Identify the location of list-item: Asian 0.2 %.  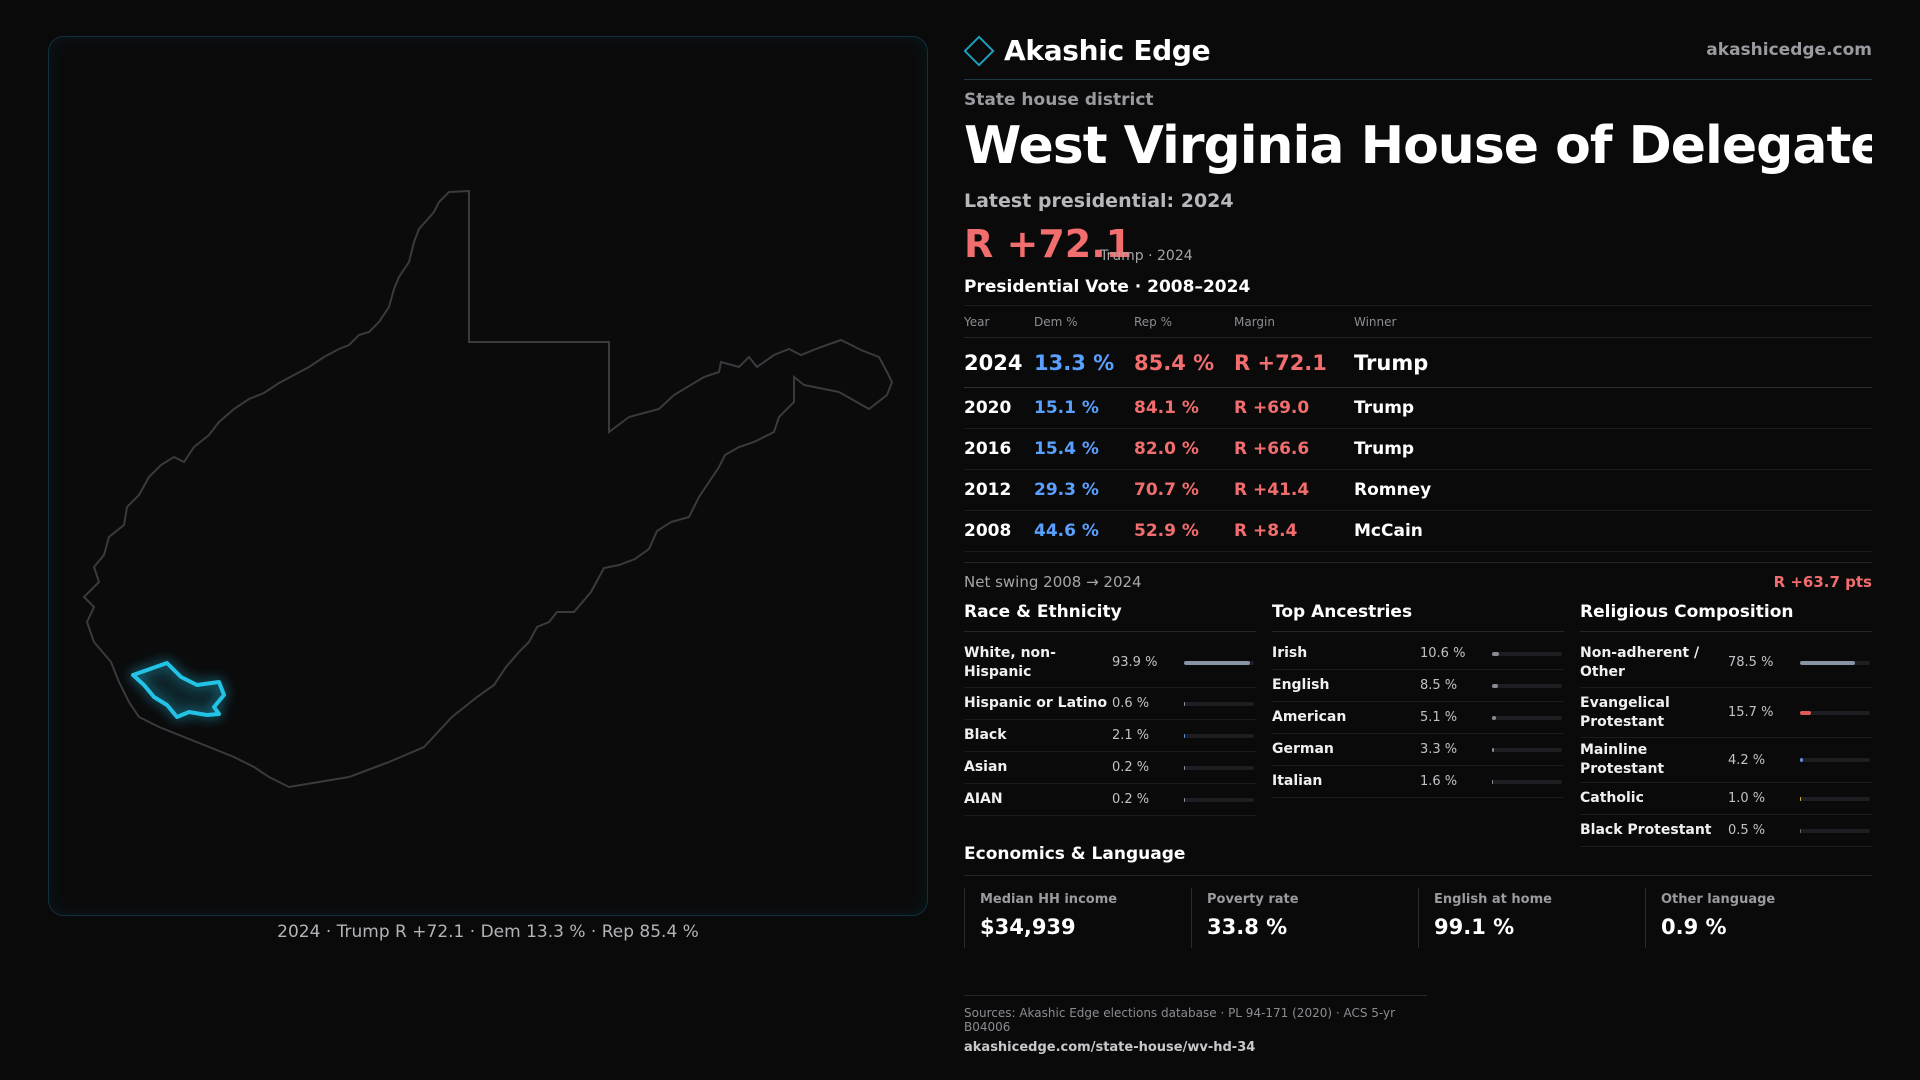
(1110, 768).